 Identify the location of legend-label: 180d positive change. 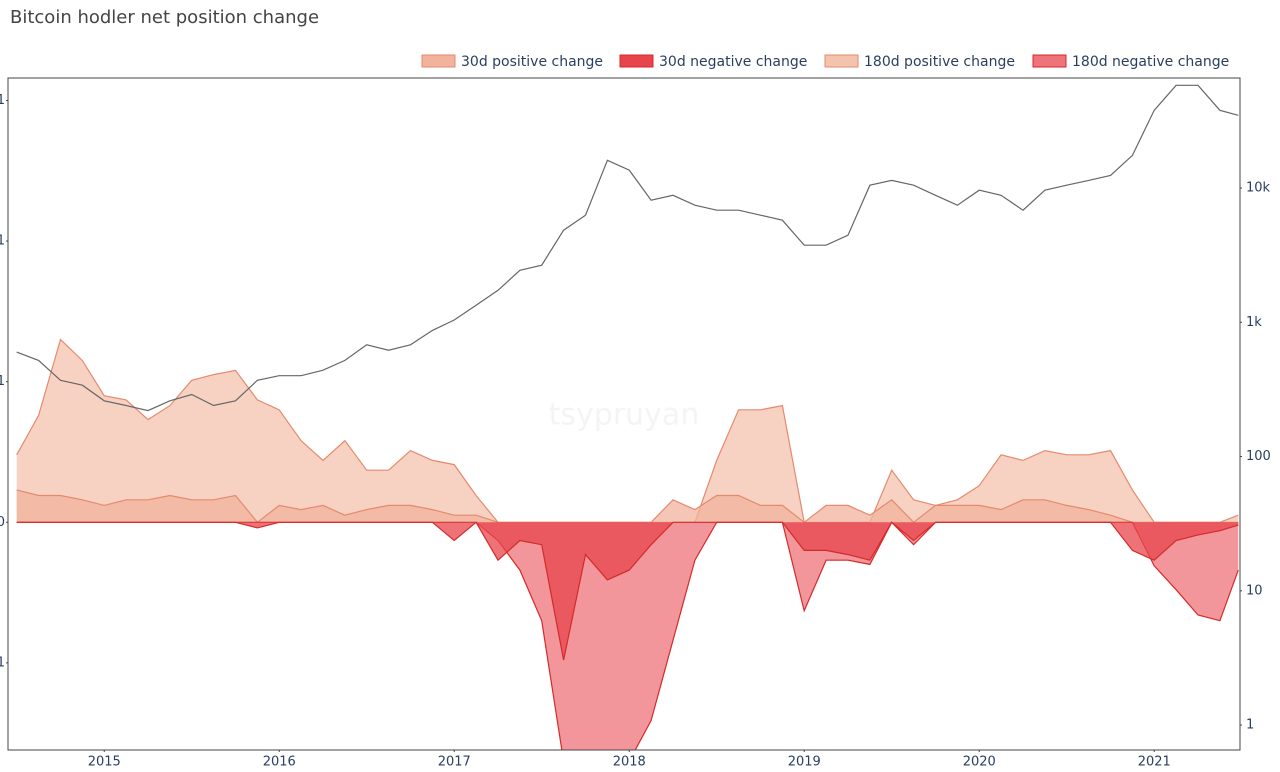
(939, 62).